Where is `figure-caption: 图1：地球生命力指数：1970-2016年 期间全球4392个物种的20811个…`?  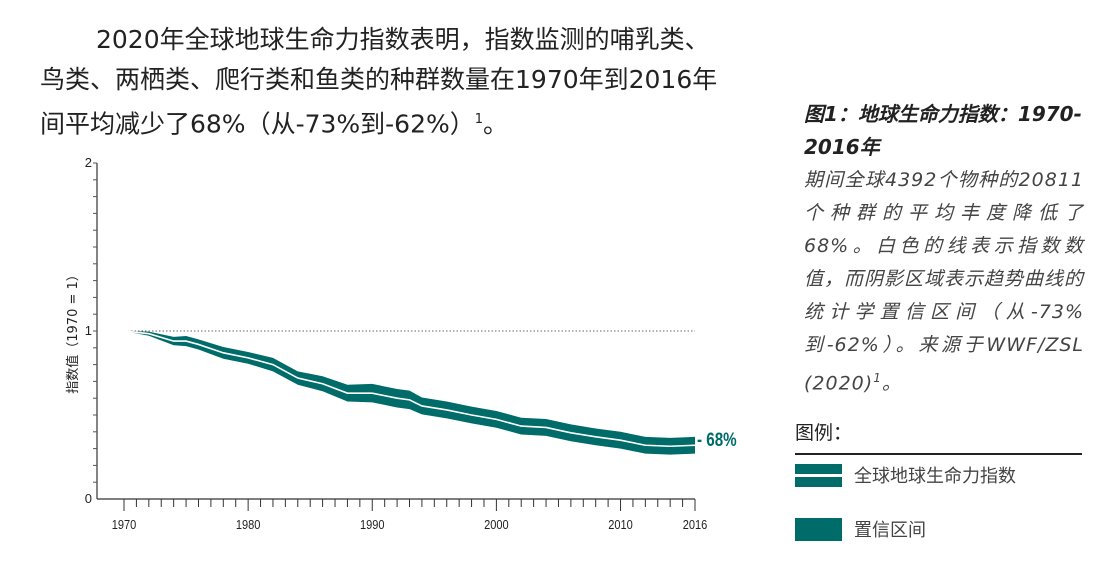 figure-caption: 图1：地球生命力指数：1970-2016年 期间全球4392个物种的20811个… is located at coordinates (944, 249).